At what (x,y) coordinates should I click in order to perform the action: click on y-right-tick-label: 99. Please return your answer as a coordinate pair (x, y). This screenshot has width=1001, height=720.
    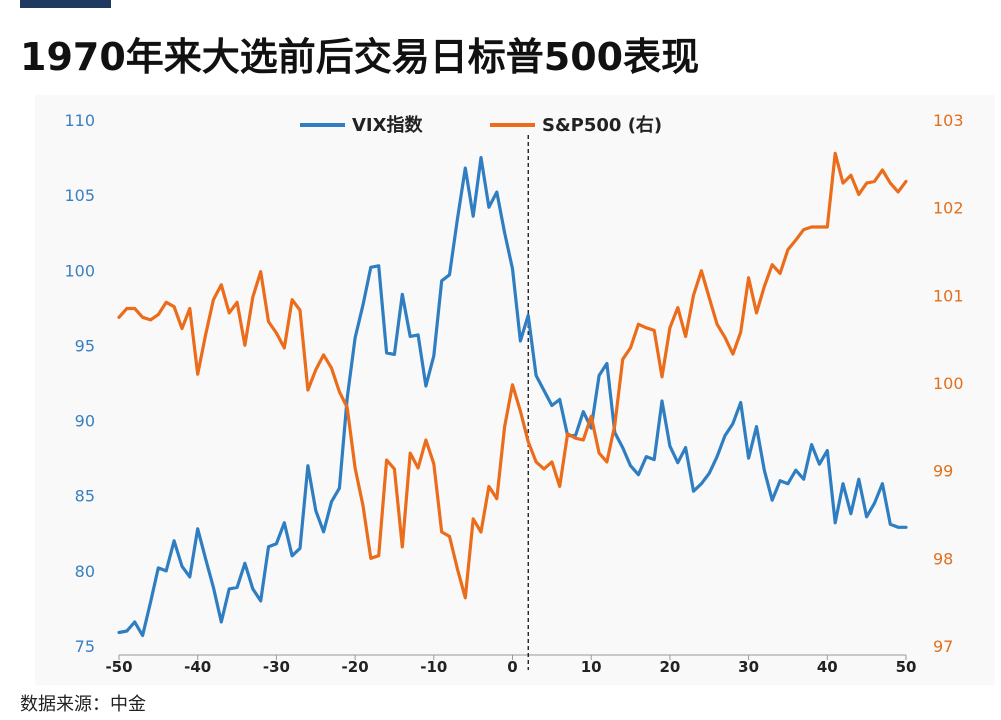
    Looking at the image, I should click on (943, 471).